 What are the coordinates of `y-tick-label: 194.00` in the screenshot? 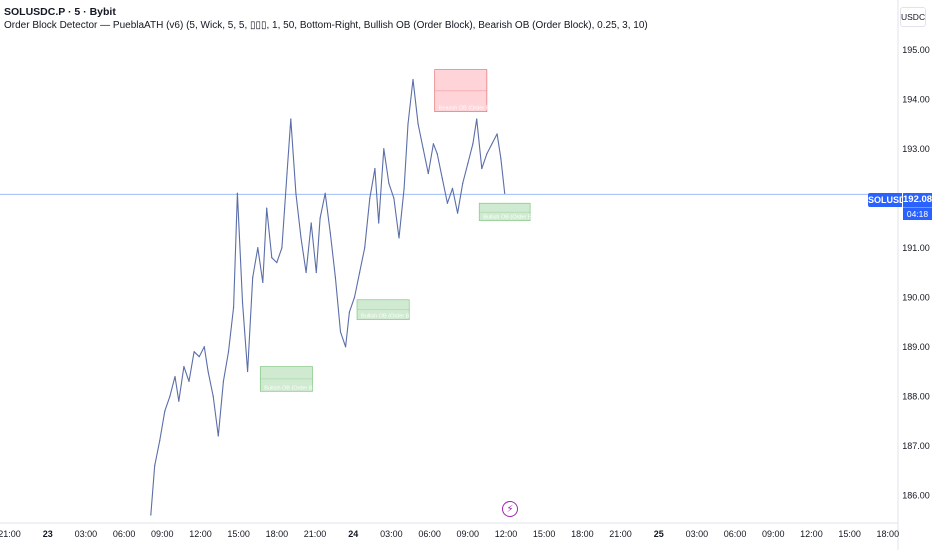 It's located at (916, 99).